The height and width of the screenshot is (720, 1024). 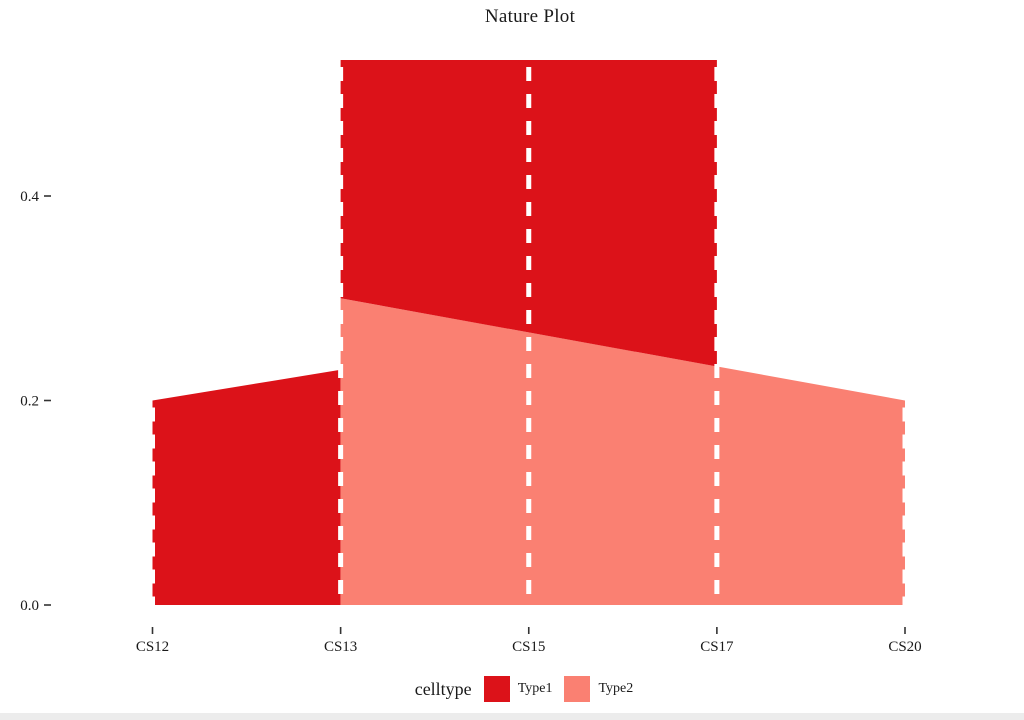 What do you see at coordinates (717, 647) in the screenshot?
I see `x-axis-label-CS17: CS17` at bounding box center [717, 647].